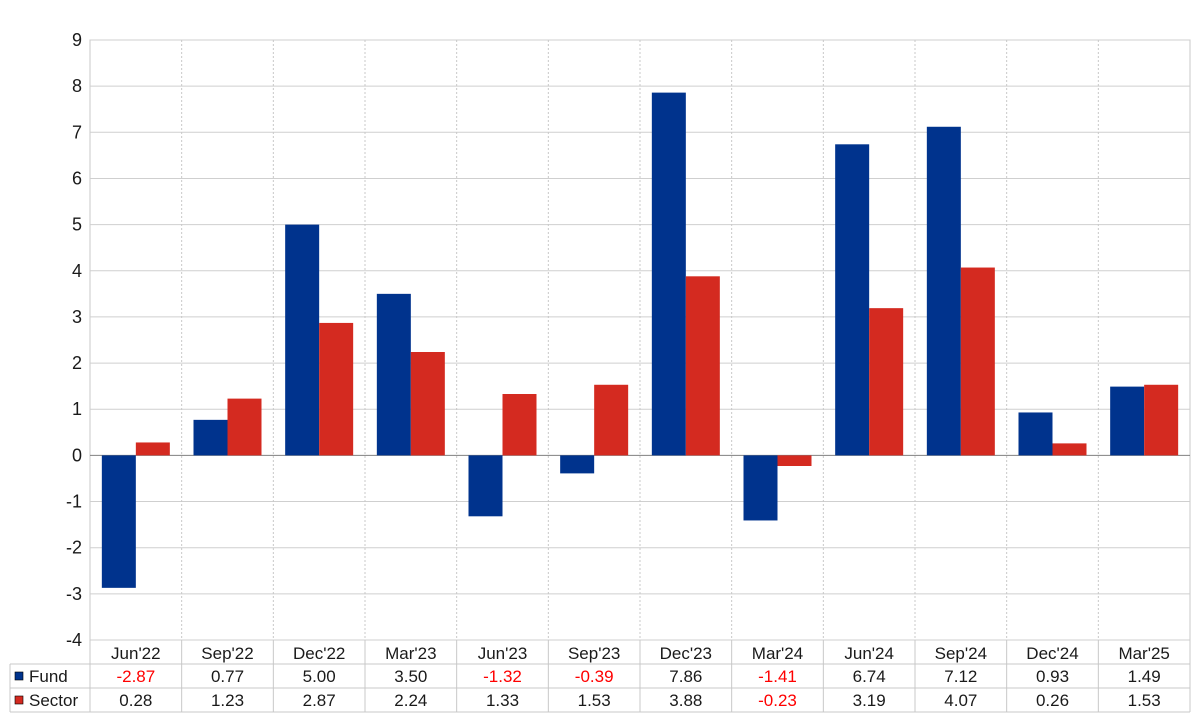 The width and height of the screenshot is (1200, 720). What do you see at coordinates (686, 653) in the screenshot?
I see `category-label: Dec'23` at bounding box center [686, 653].